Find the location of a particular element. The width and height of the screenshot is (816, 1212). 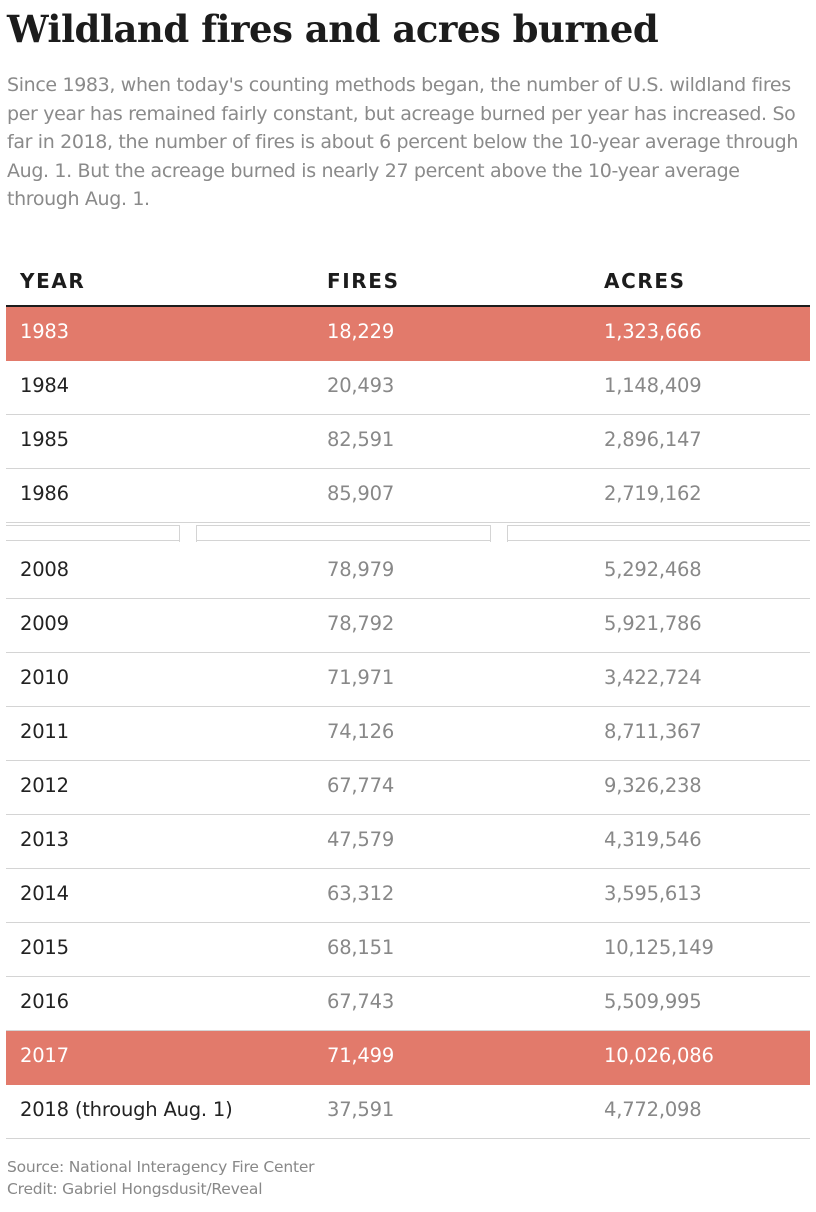

table-break is located at coordinates (408, 532).